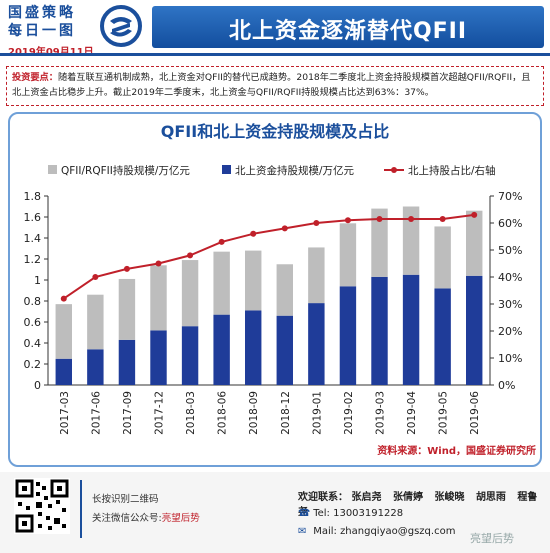 The image size is (550, 553). What do you see at coordinates (81, 509) in the screenshot?
I see `footer-divider` at bounding box center [81, 509].